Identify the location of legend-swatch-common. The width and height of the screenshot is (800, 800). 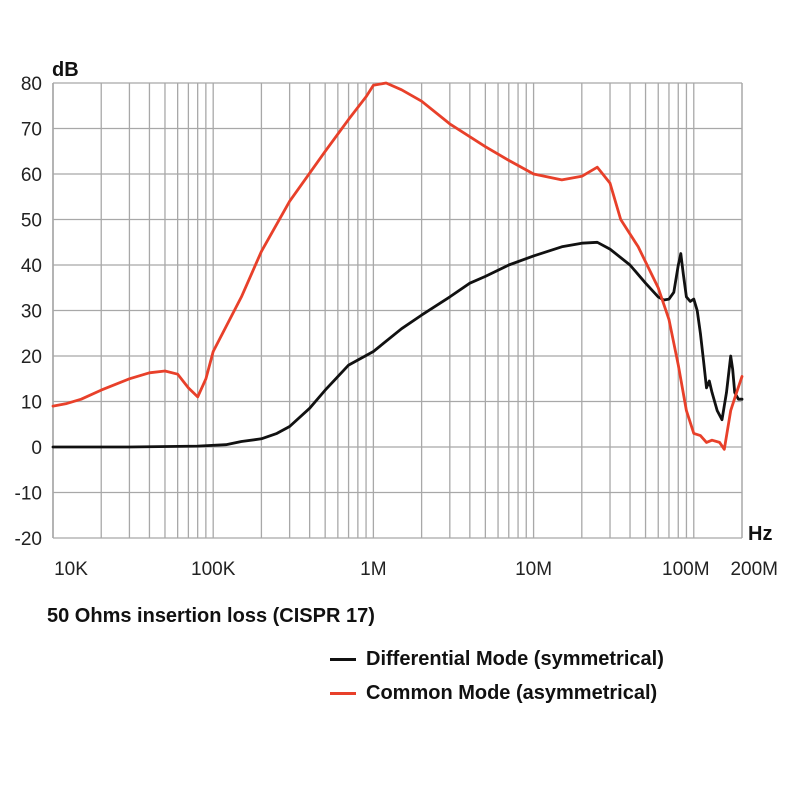
(343, 693).